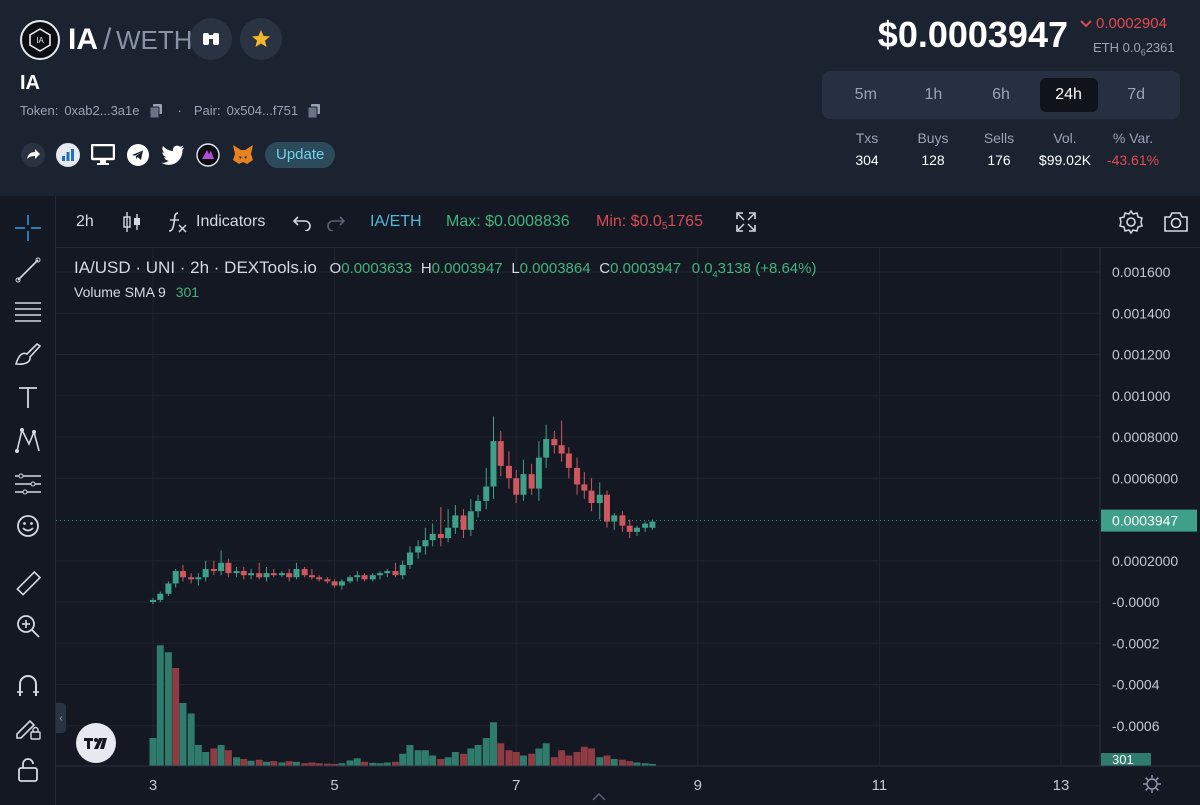 This screenshot has height=805, width=1200. What do you see at coordinates (195, 267) in the screenshot?
I see `legend-symbol: IA/USD · UNI · 2h · DEXTools.io` at bounding box center [195, 267].